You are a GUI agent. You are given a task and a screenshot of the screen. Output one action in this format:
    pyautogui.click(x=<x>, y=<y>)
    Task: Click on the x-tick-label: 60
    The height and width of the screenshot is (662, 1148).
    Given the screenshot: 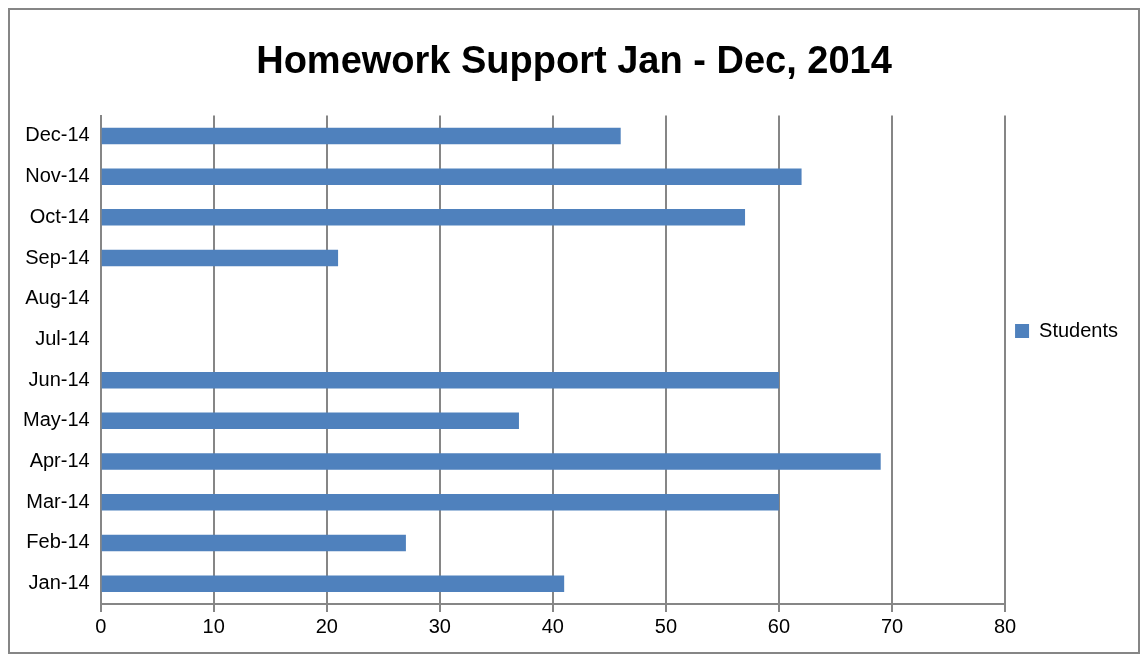 What is the action you would take?
    pyautogui.click(x=779, y=625)
    